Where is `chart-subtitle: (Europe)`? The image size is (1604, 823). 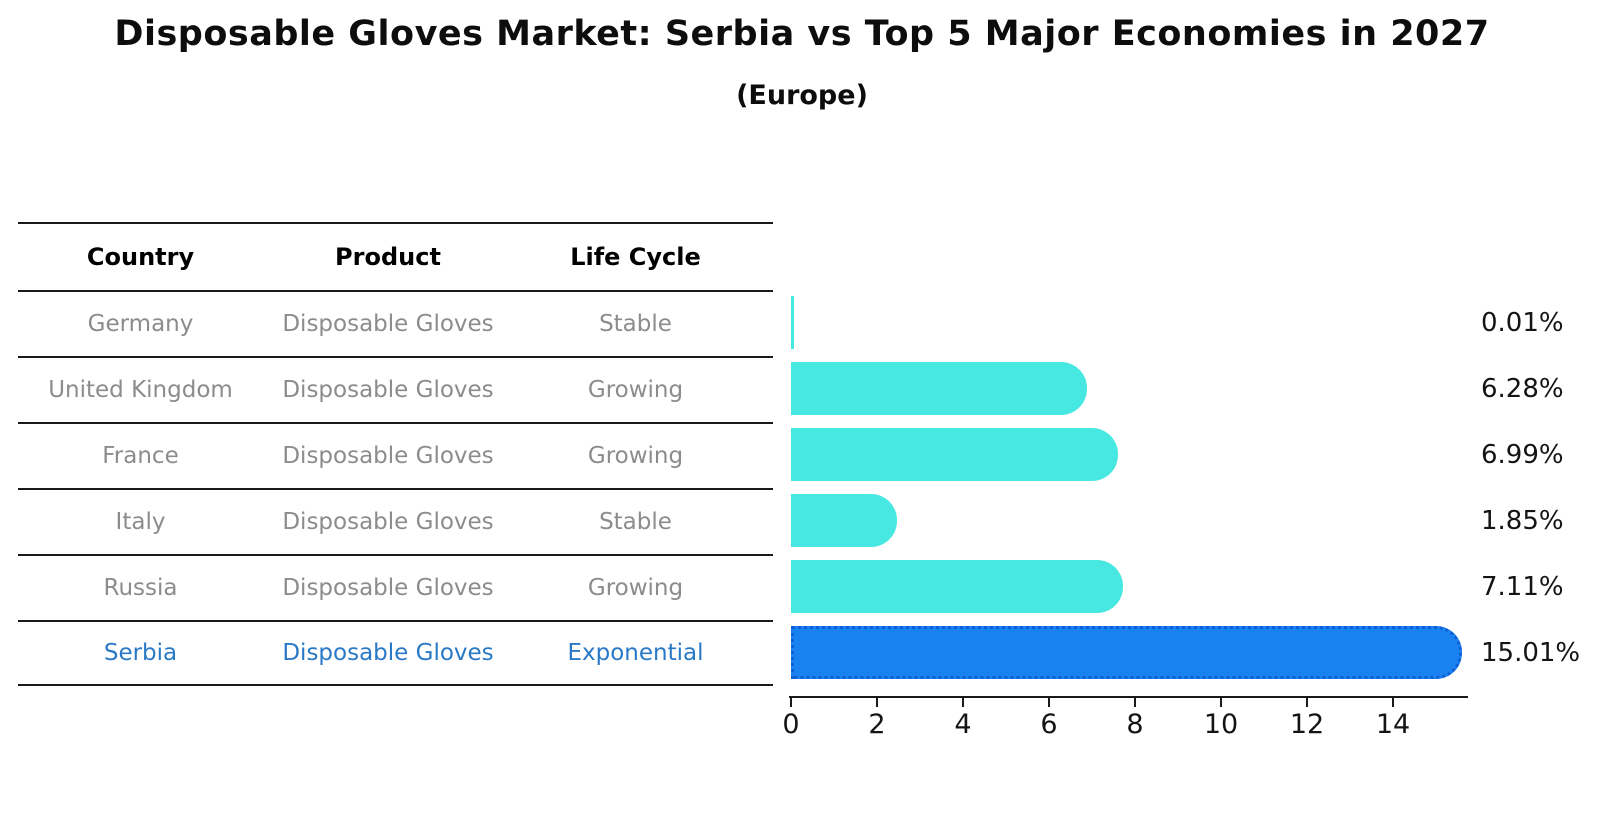 chart-subtitle: (Europe) is located at coordinates (802, 95).